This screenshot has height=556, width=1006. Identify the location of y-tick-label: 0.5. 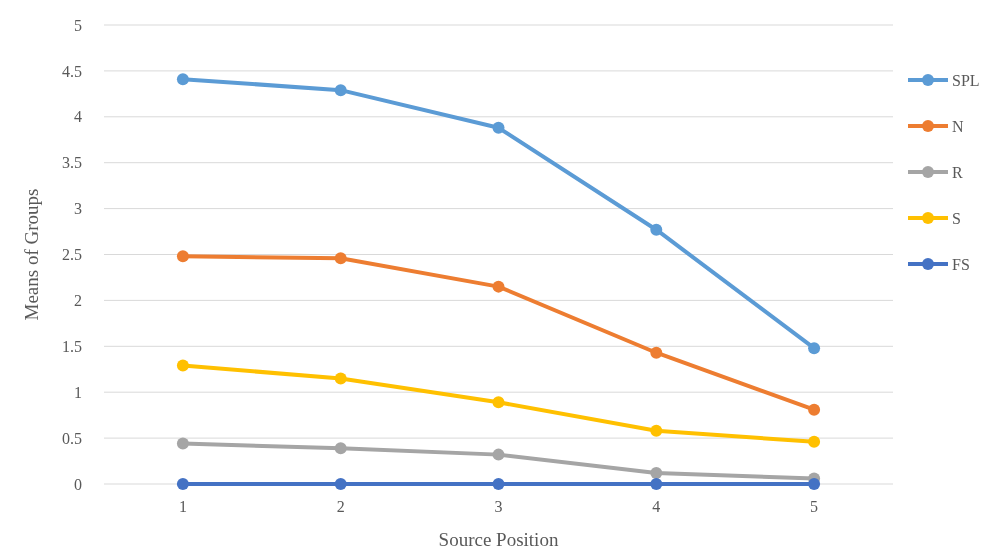
(72, 438).